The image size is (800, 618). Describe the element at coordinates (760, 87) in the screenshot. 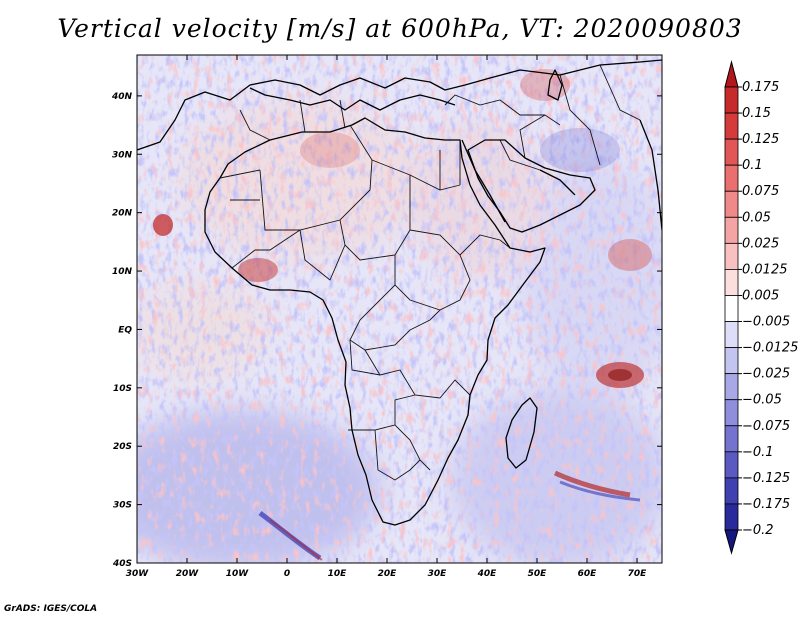

I see `colorbar-label: 0.175` at that location.